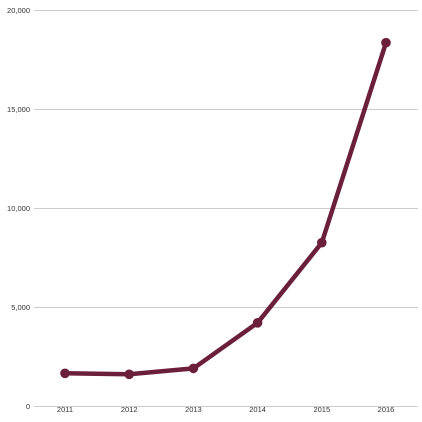  I want to click on x-tick-label: 2012, so click(129, 409).